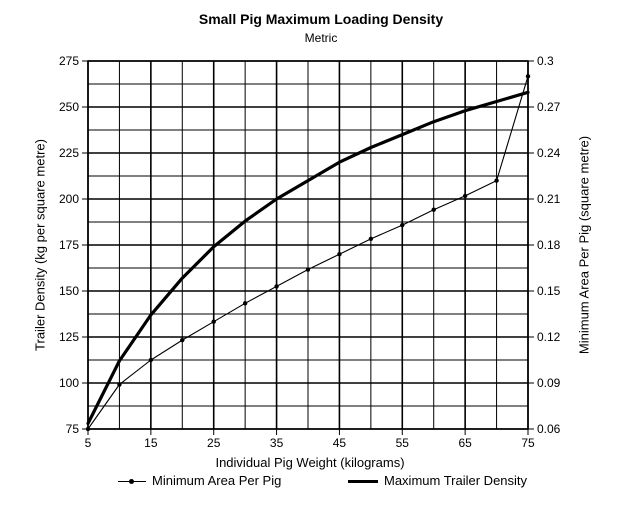 The height and width of the screenshot is (525, 642). Describe the element at coordinates (465, 443) in the screenshot. I see `x-tick-label: 65` at that location.